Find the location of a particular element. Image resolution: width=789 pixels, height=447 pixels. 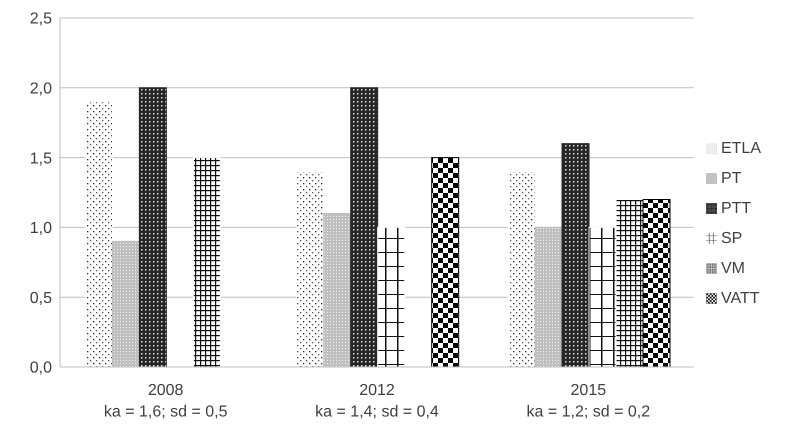

legend-label: PT is located at coordinates (731, 178).